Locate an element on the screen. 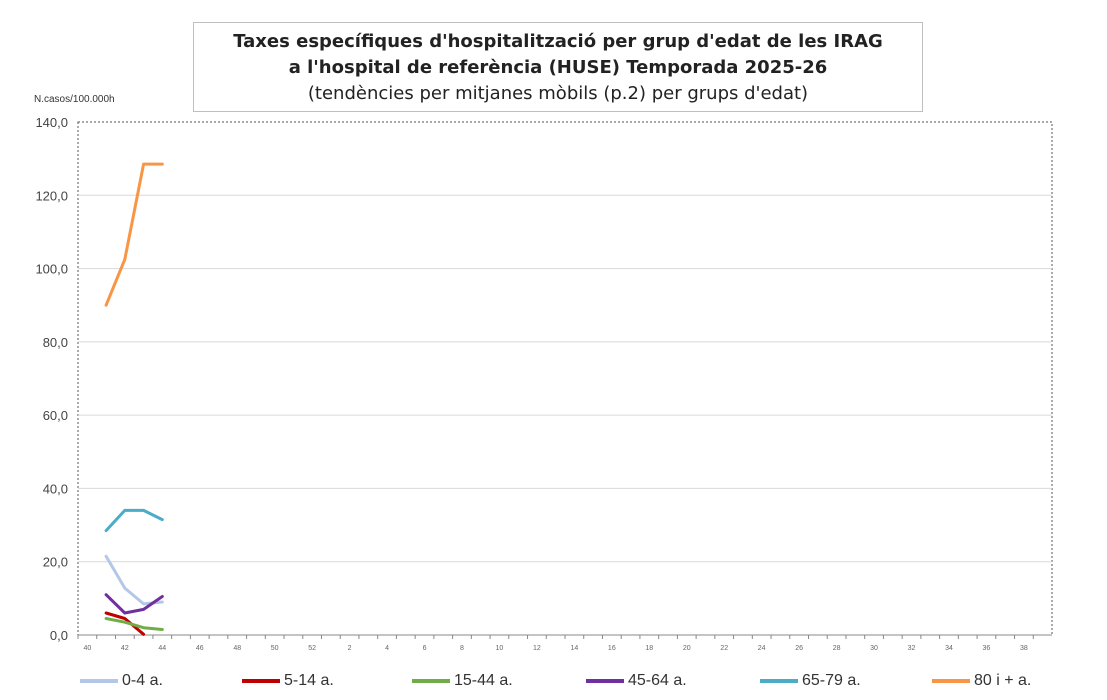  x-tick-label: 16 is located at coordinates (612, 648).